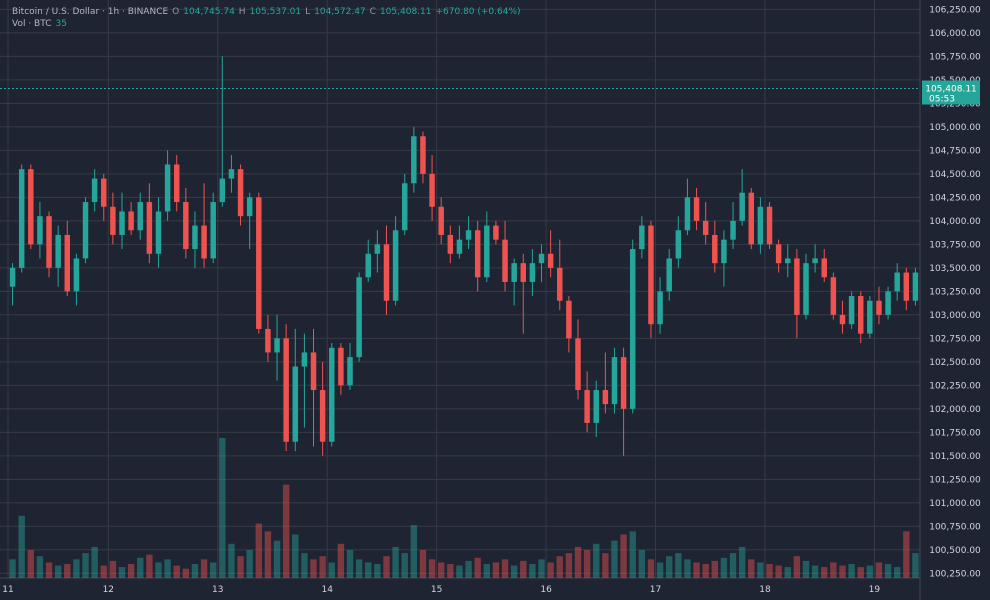  What do you see at coordinates (217, 590) in the screenshot?
I see `x-tick-label: 13` at bounding box center [217, 590].